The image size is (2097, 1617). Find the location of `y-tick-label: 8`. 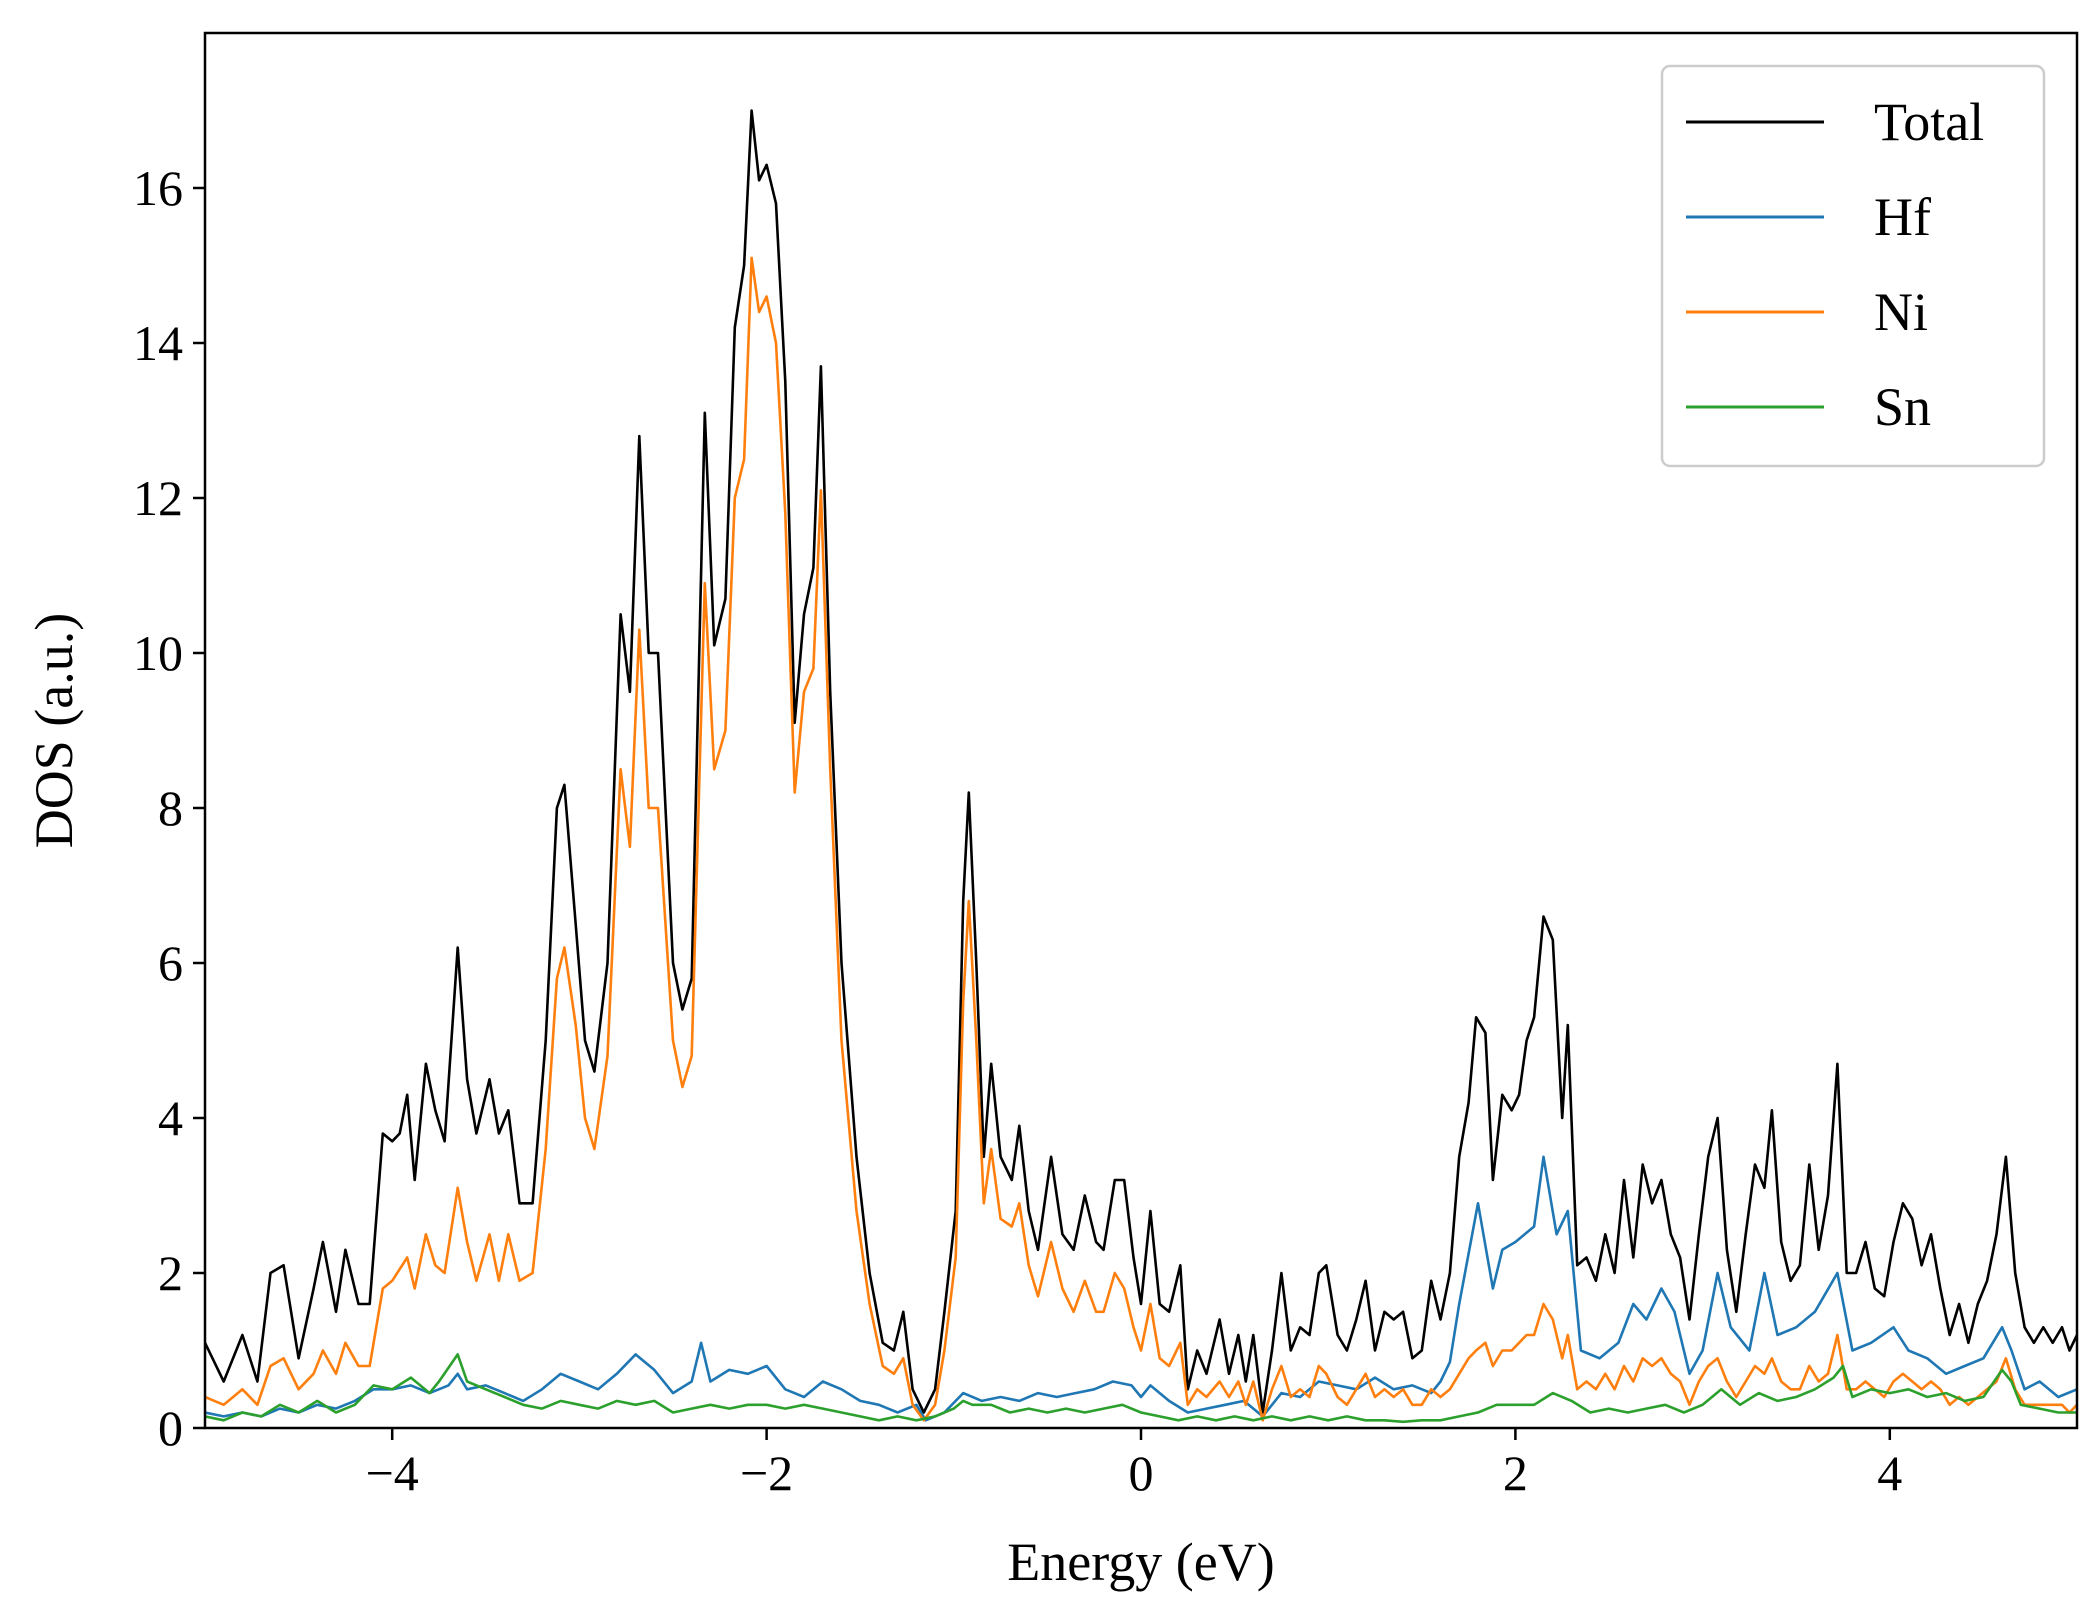

y-tick-label: 8 is located at coordinates (170, 808).